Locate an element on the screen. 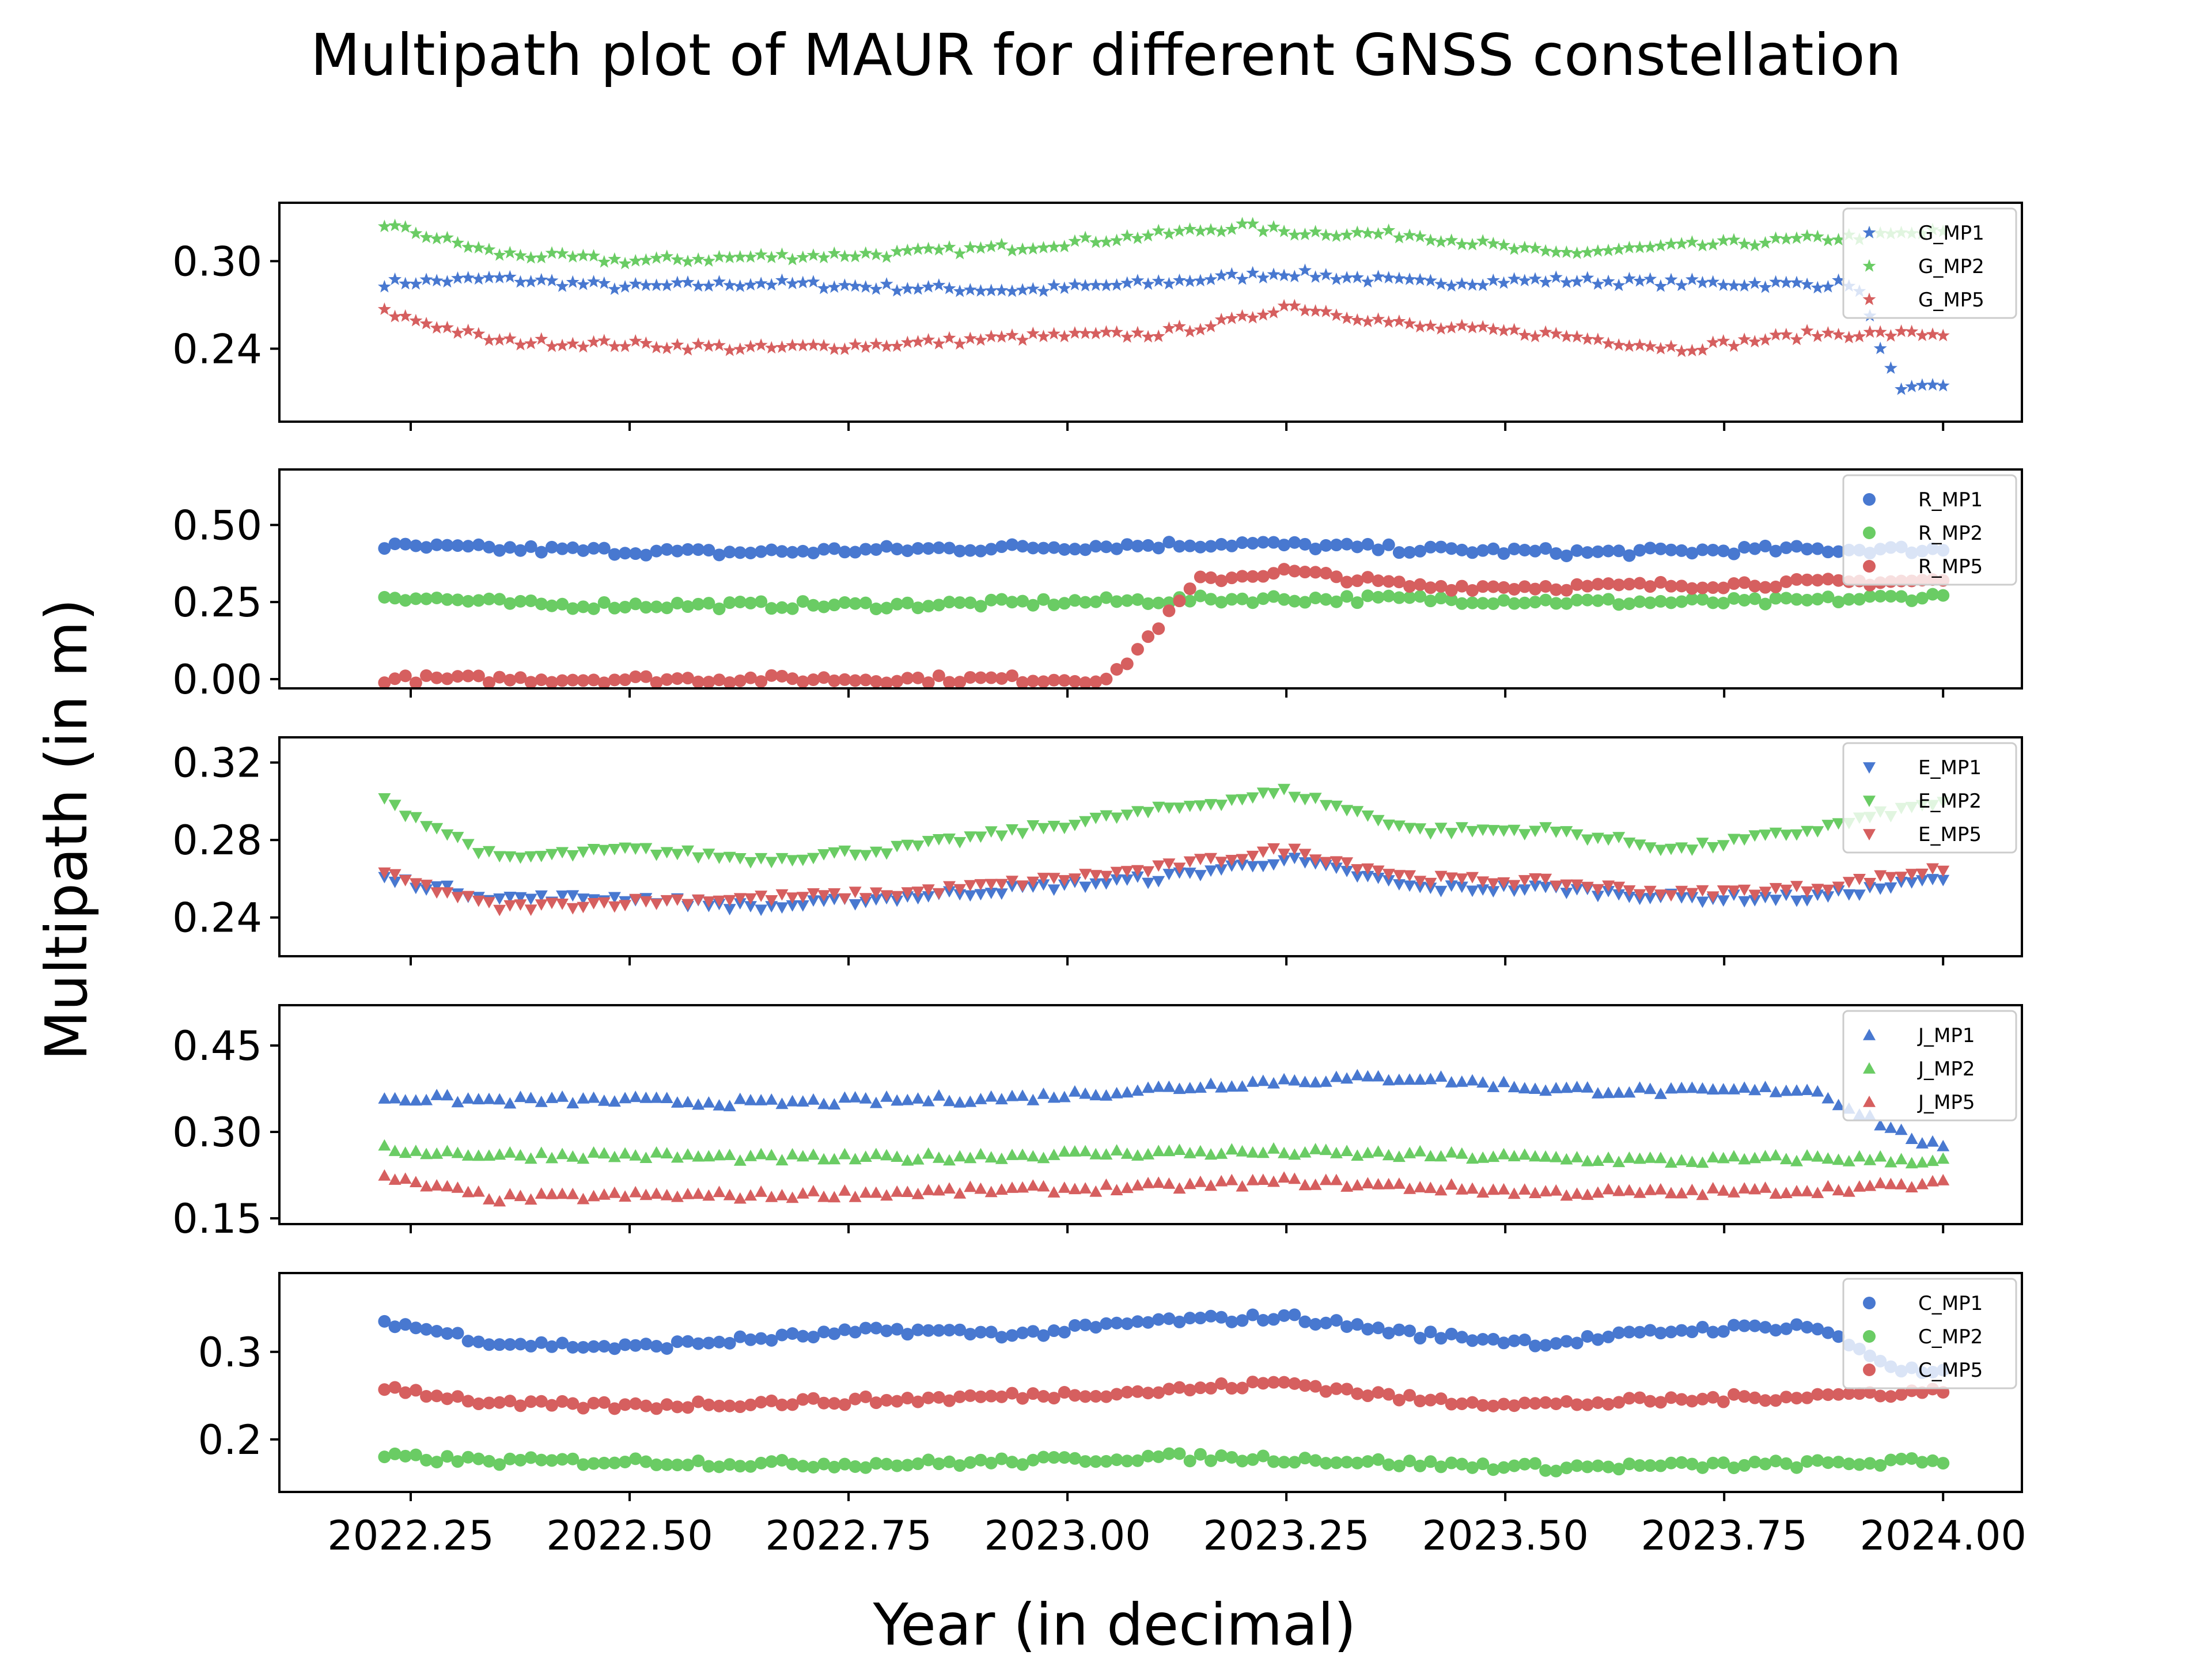 Image resolution: width=2212 pixels, height=1659 pixels. legend-label: R_MP2 is located at coordinates (1950, 533).